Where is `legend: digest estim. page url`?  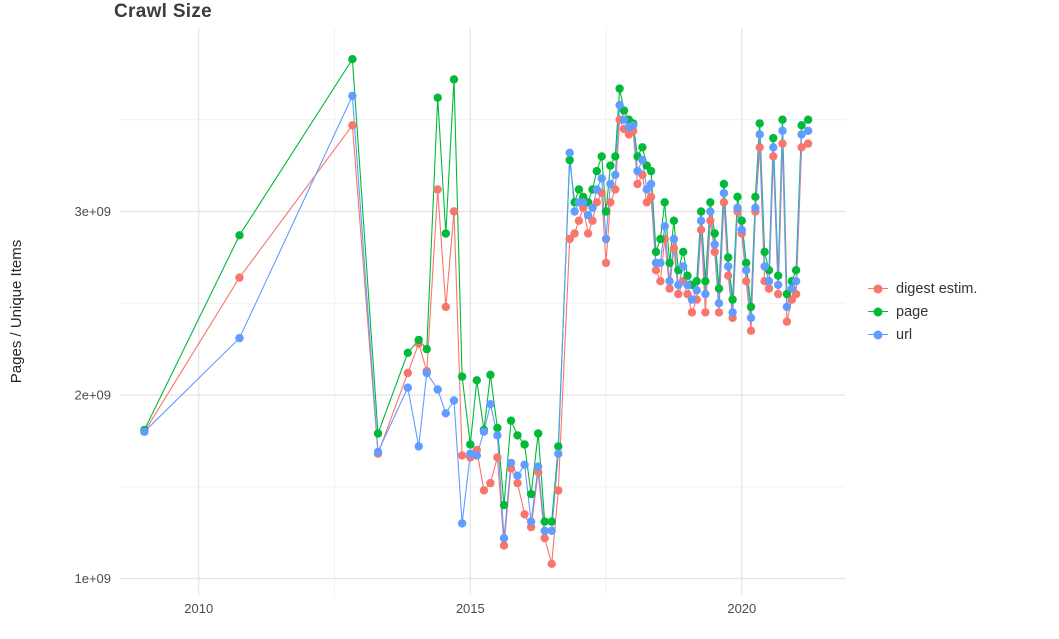 legend: digest estim. page url is located at coordinates (922, 315).